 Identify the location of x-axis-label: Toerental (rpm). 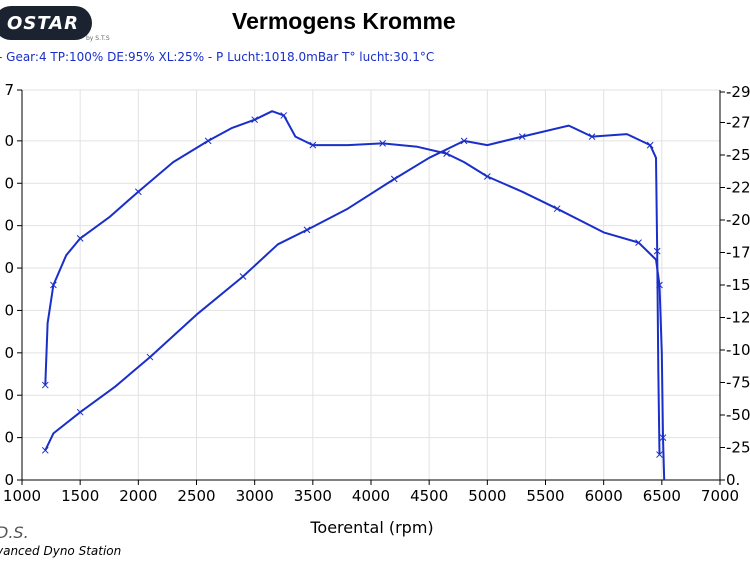
(371, 527).